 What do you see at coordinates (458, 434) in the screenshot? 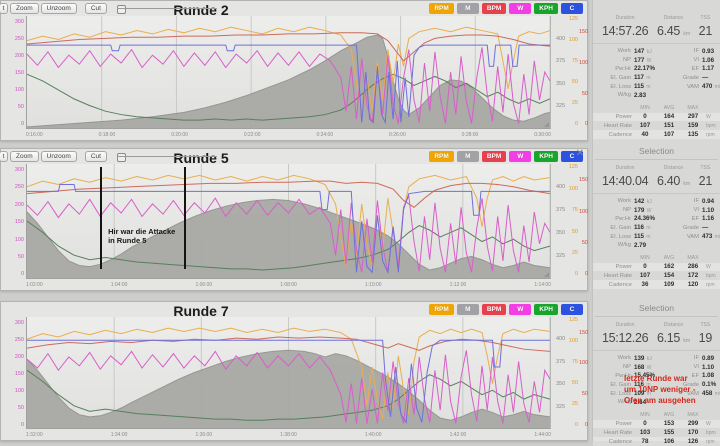
I see `time-tick: 1:42:00` at bounding box center [458, 434].